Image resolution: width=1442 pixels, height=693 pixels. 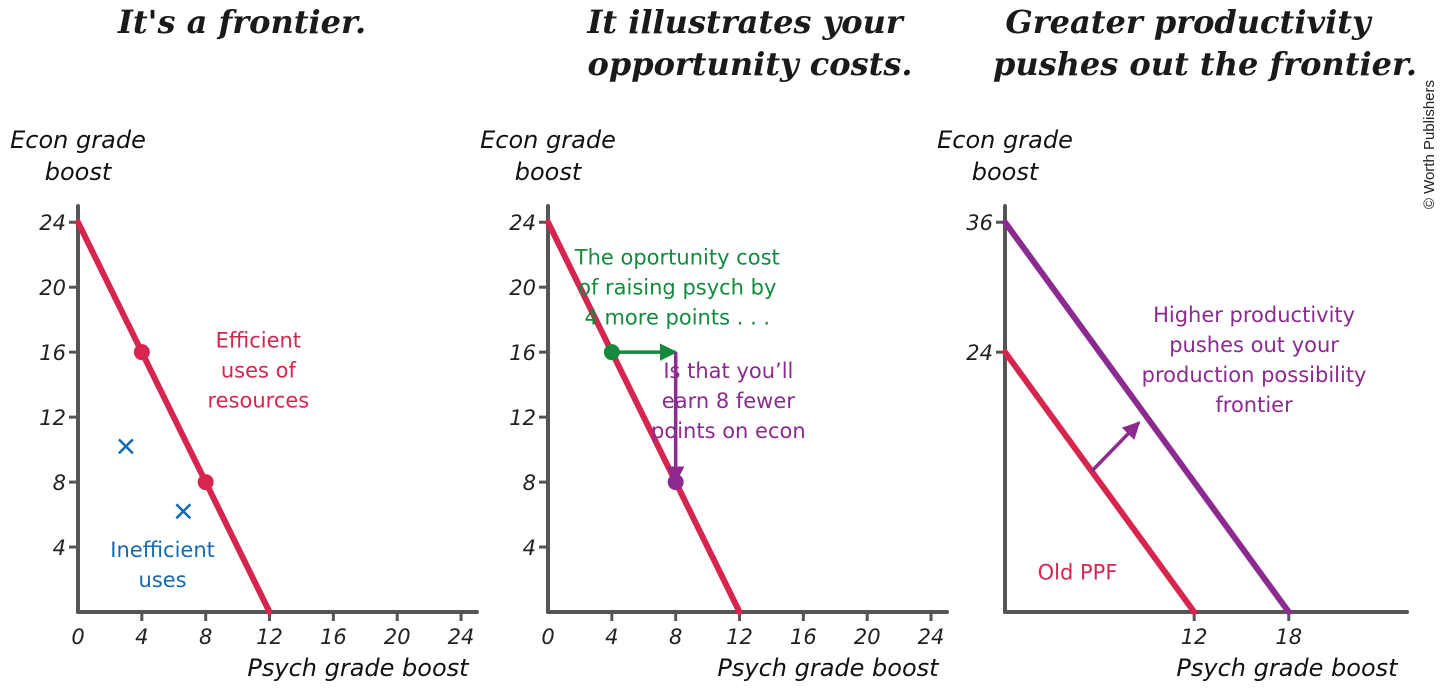 What do you see at coordinates (1288, 637) in the screenshot?
I see `x-tick-label: 18` at bounding box center [1288, 637].